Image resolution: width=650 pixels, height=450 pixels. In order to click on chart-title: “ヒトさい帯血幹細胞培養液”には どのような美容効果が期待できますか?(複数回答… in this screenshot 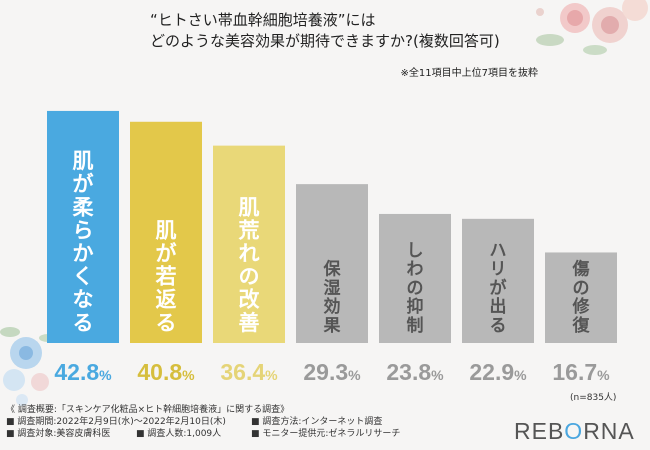, I will do `click(350, 31)`.